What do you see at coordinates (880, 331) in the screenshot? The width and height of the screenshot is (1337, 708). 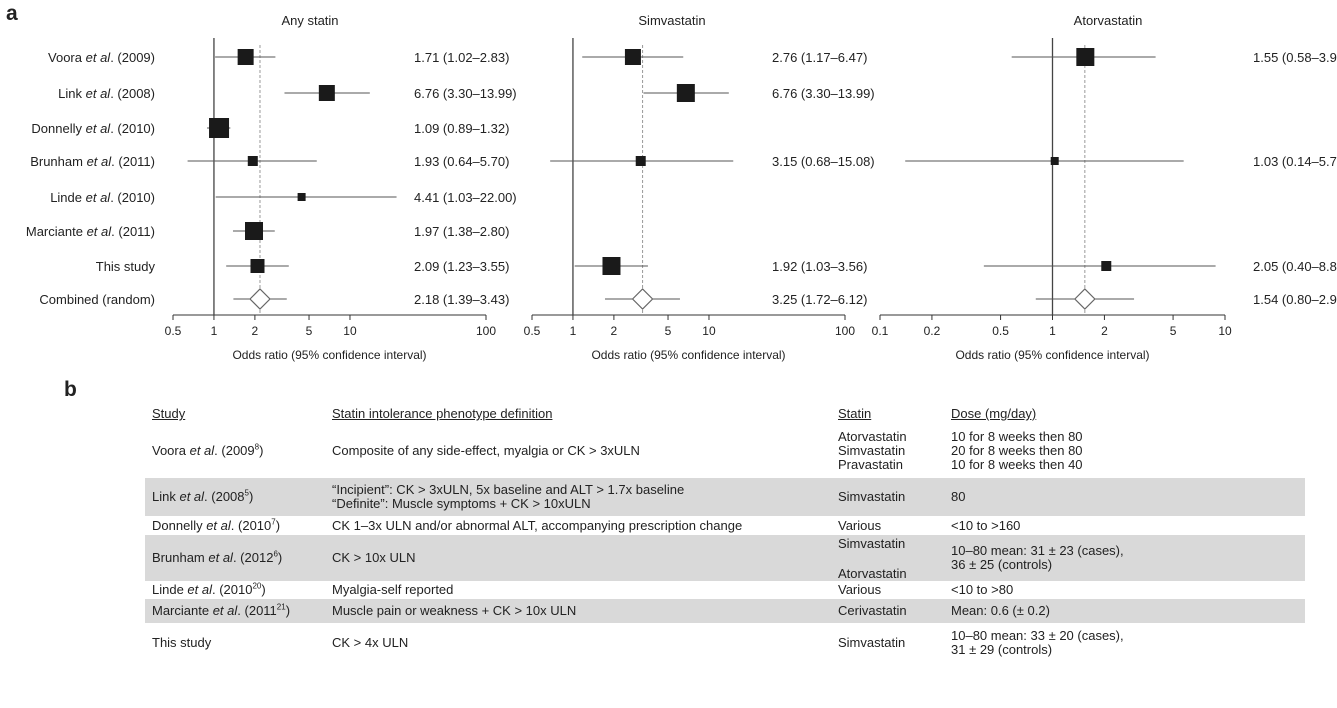 I see `x-tick-label: 0.1` at bounding box center [880, 331].